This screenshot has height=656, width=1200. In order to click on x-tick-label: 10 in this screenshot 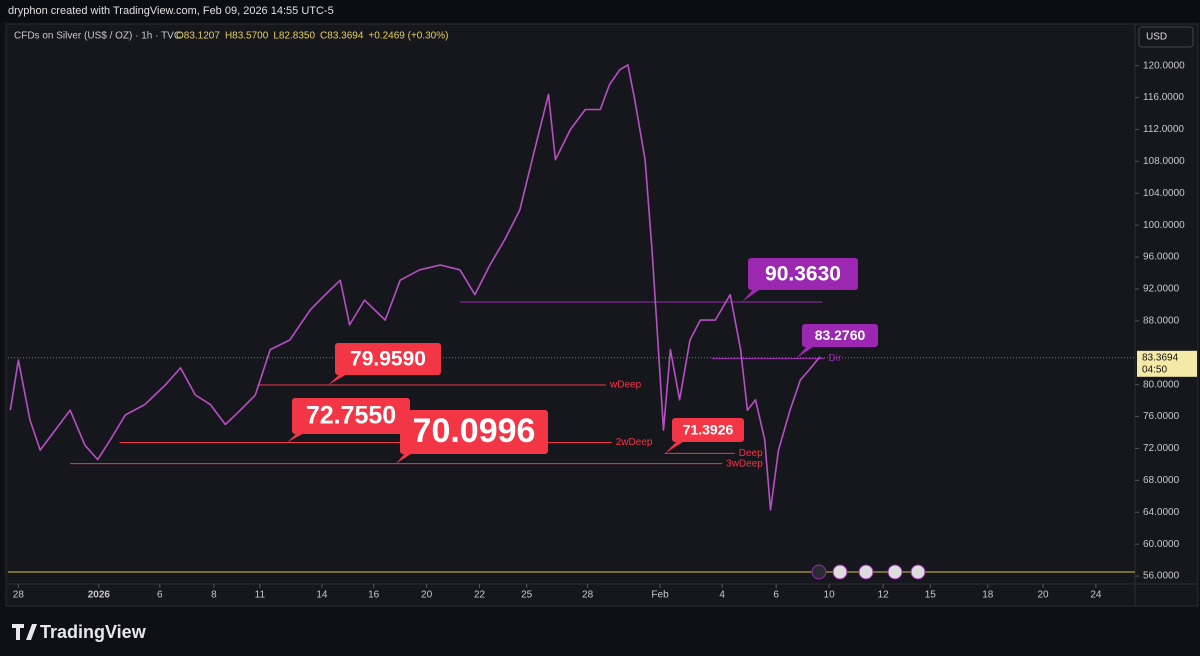, I will do `click(830, 595)`.